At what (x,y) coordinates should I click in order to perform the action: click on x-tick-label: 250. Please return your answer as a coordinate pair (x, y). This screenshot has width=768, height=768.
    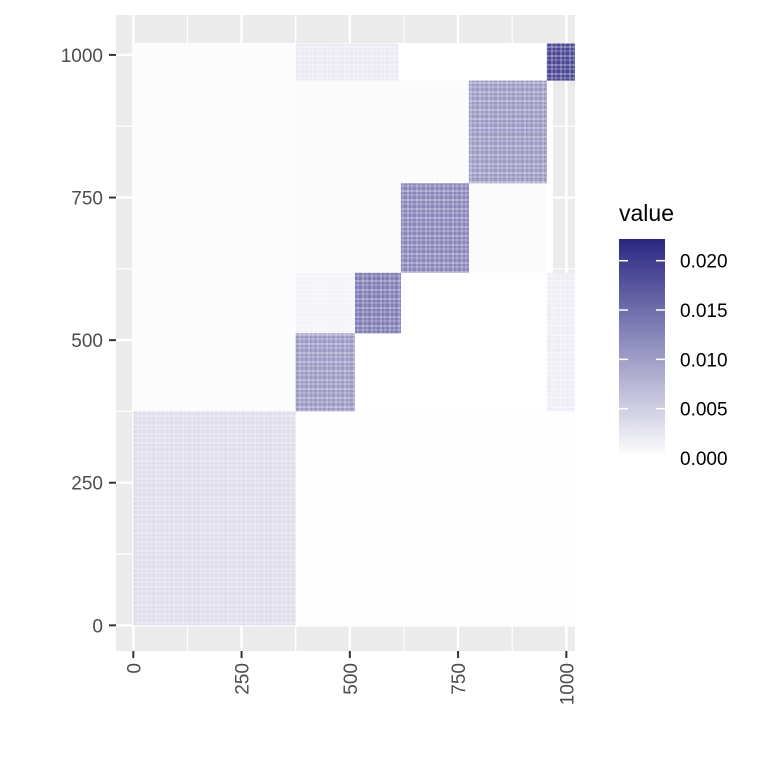
    Looking at the image, I should click on (243, 679).